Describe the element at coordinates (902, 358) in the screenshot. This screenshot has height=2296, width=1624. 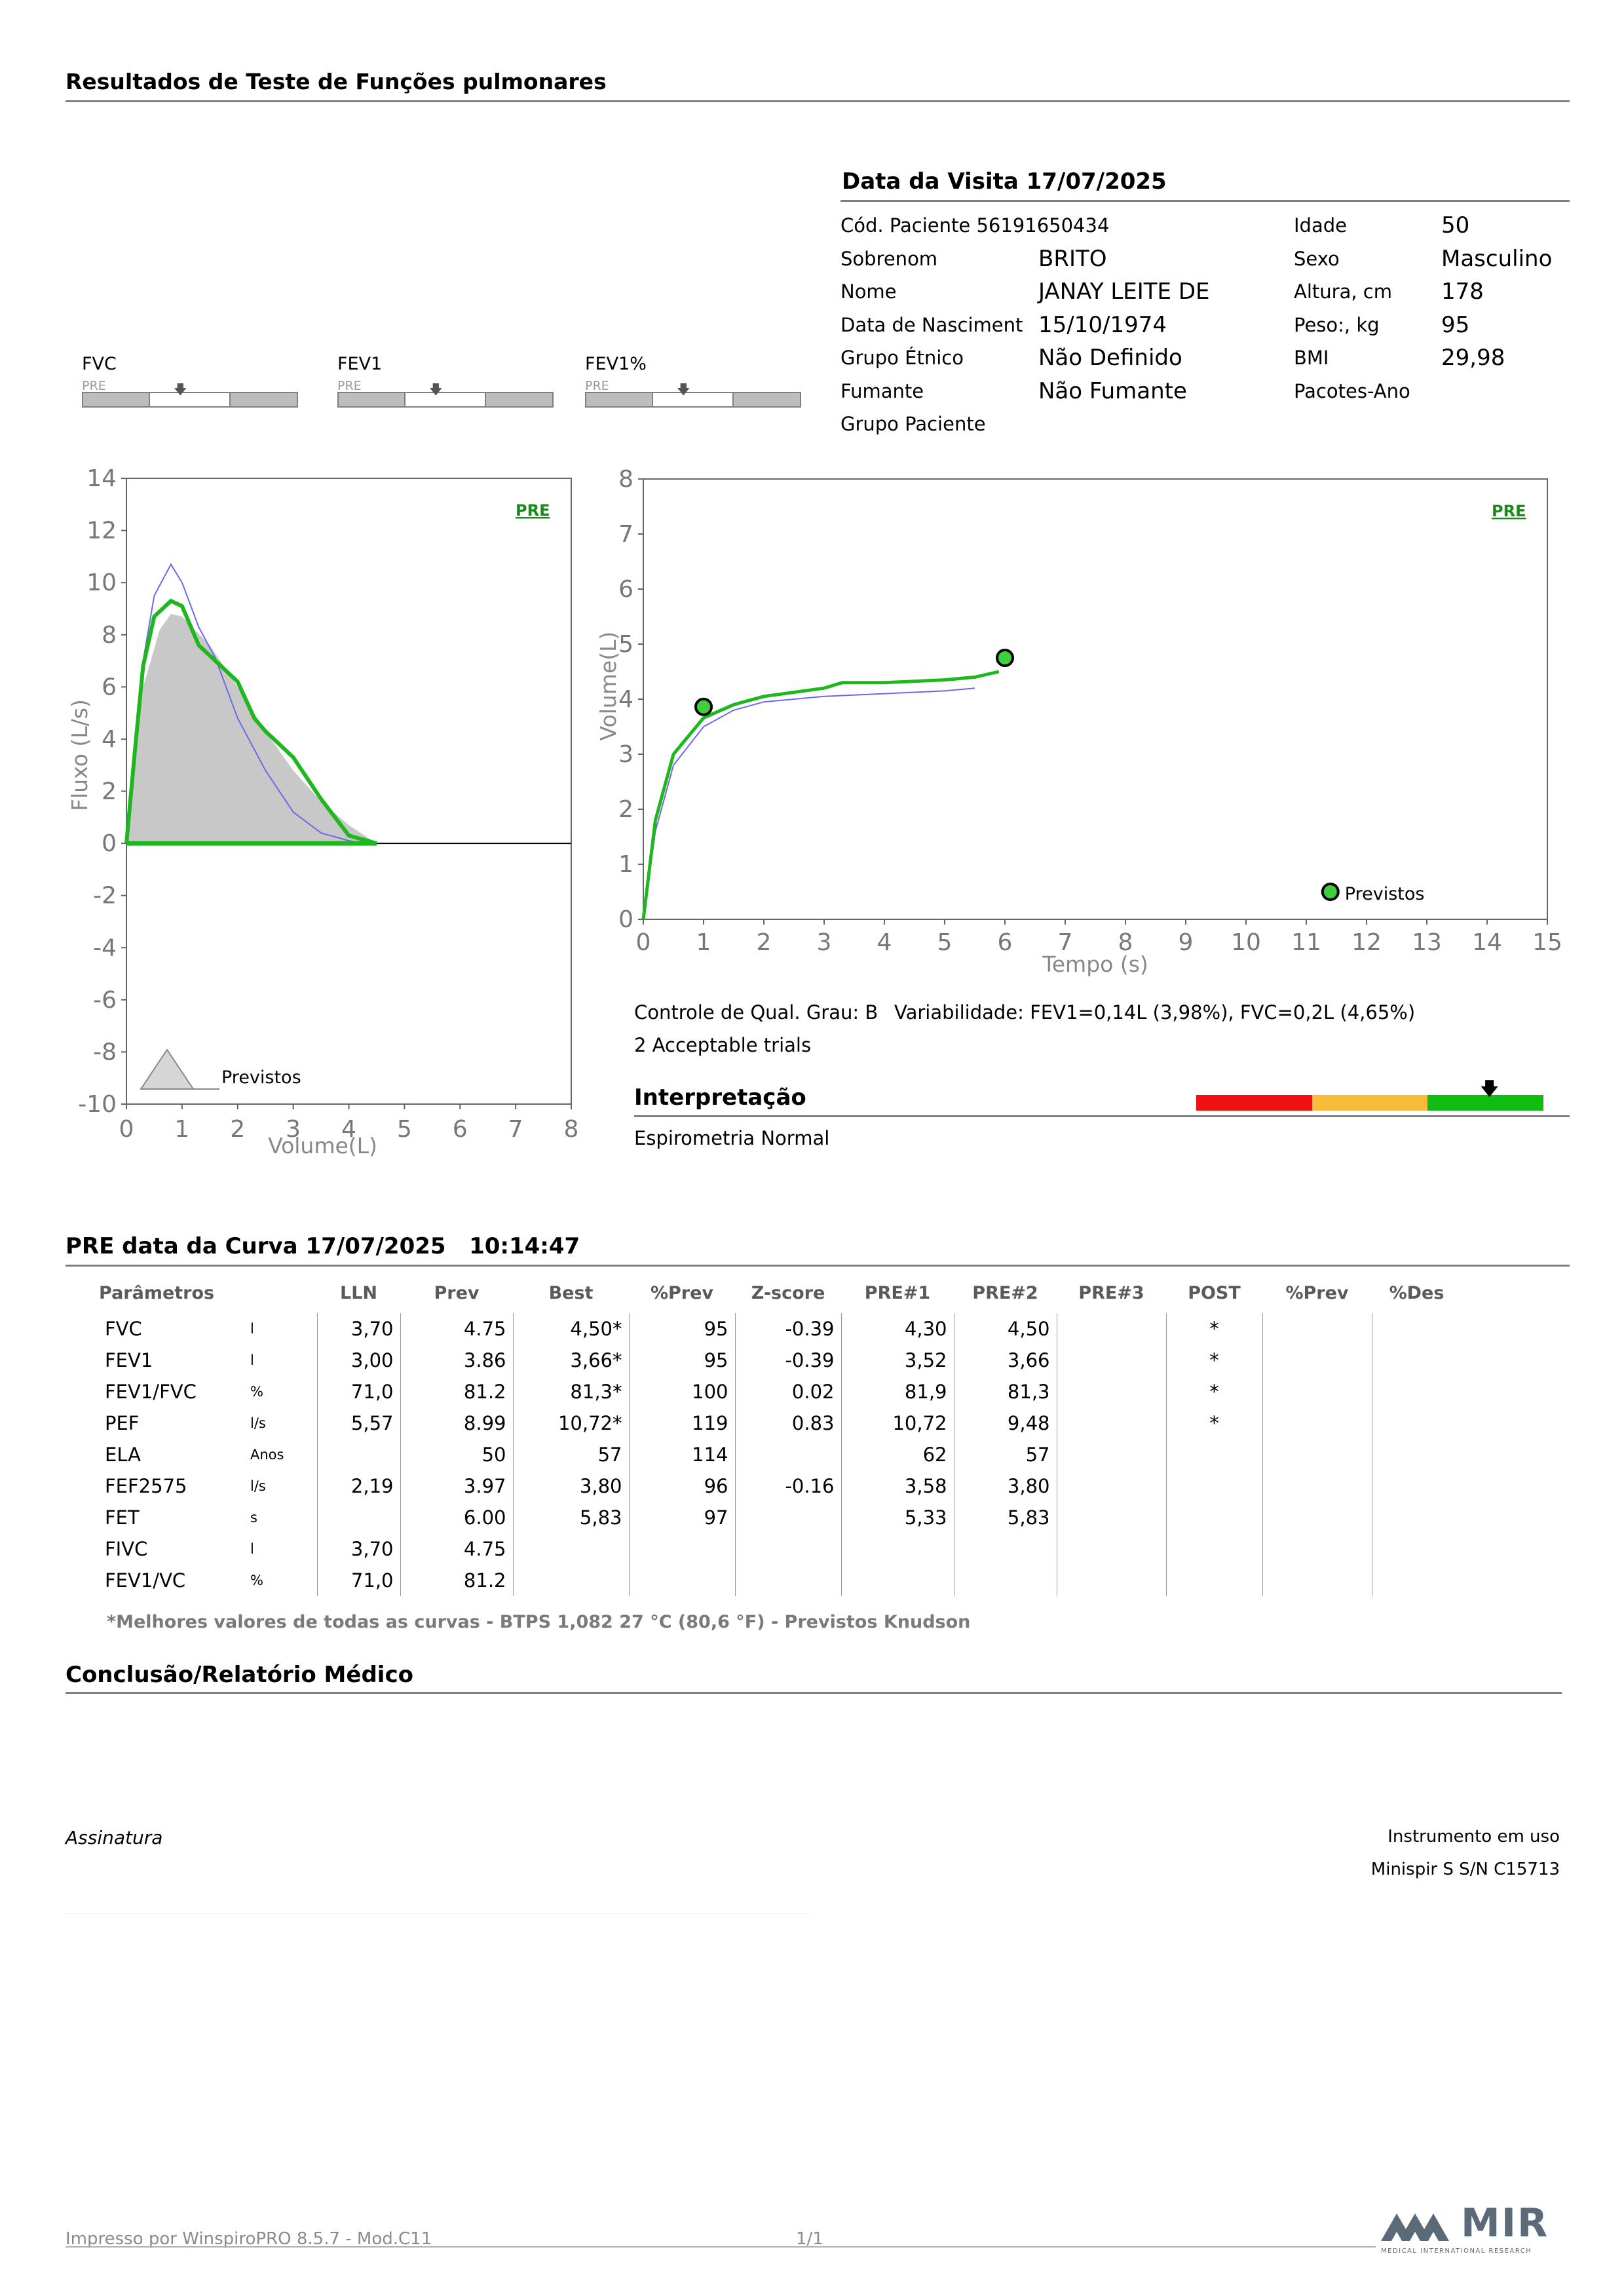
I see `visit-label: Grupo Étnico` at that location.